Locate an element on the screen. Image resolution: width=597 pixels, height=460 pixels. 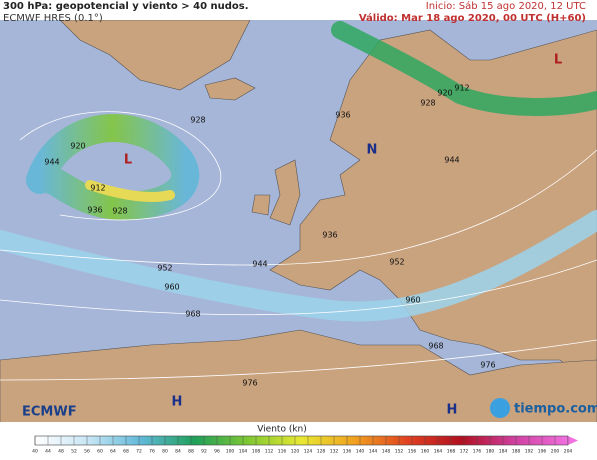
colorbar-tick-label: 80 is located at coordinates (165, 452).